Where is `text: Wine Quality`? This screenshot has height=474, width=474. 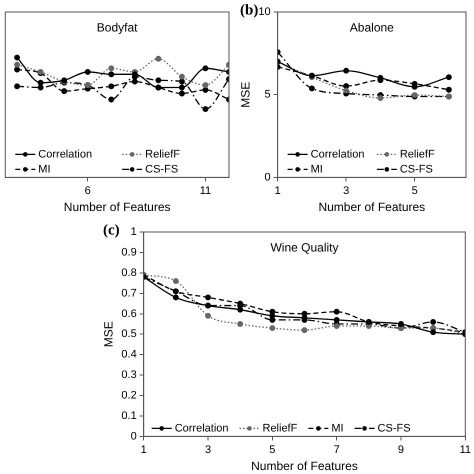 text: Wine Quality is located at coordinates (304, 247).